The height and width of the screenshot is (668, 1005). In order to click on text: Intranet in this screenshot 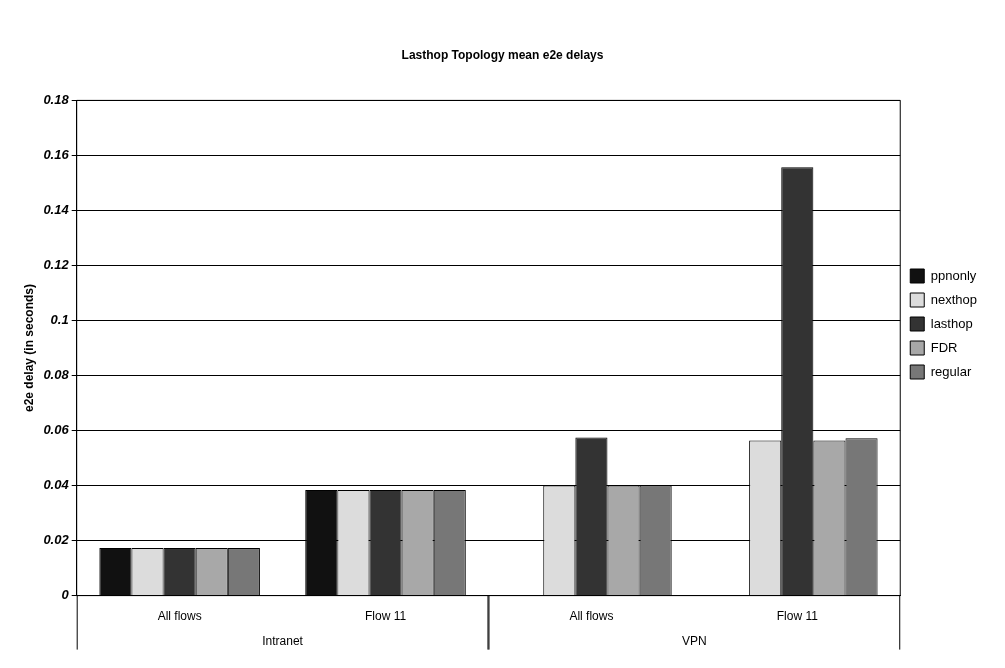, I will do `click(283, 640)`.